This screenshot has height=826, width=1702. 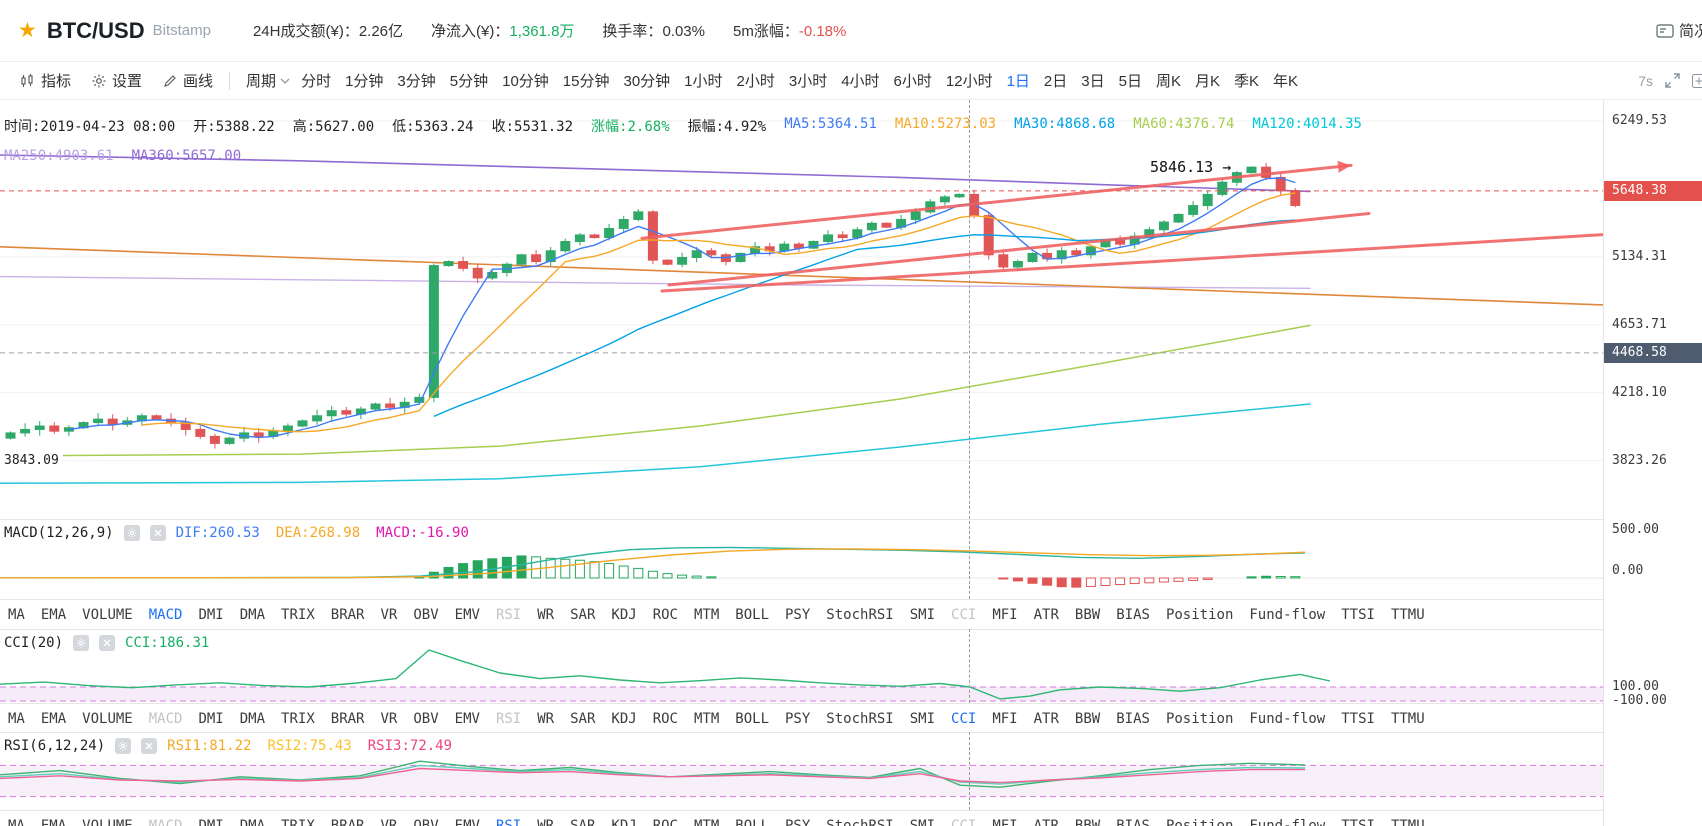 What do you see at coordinates (27, 30) in the screenshot?
I see `favorite-star-icon: ★` at bounding box center [27, 30].